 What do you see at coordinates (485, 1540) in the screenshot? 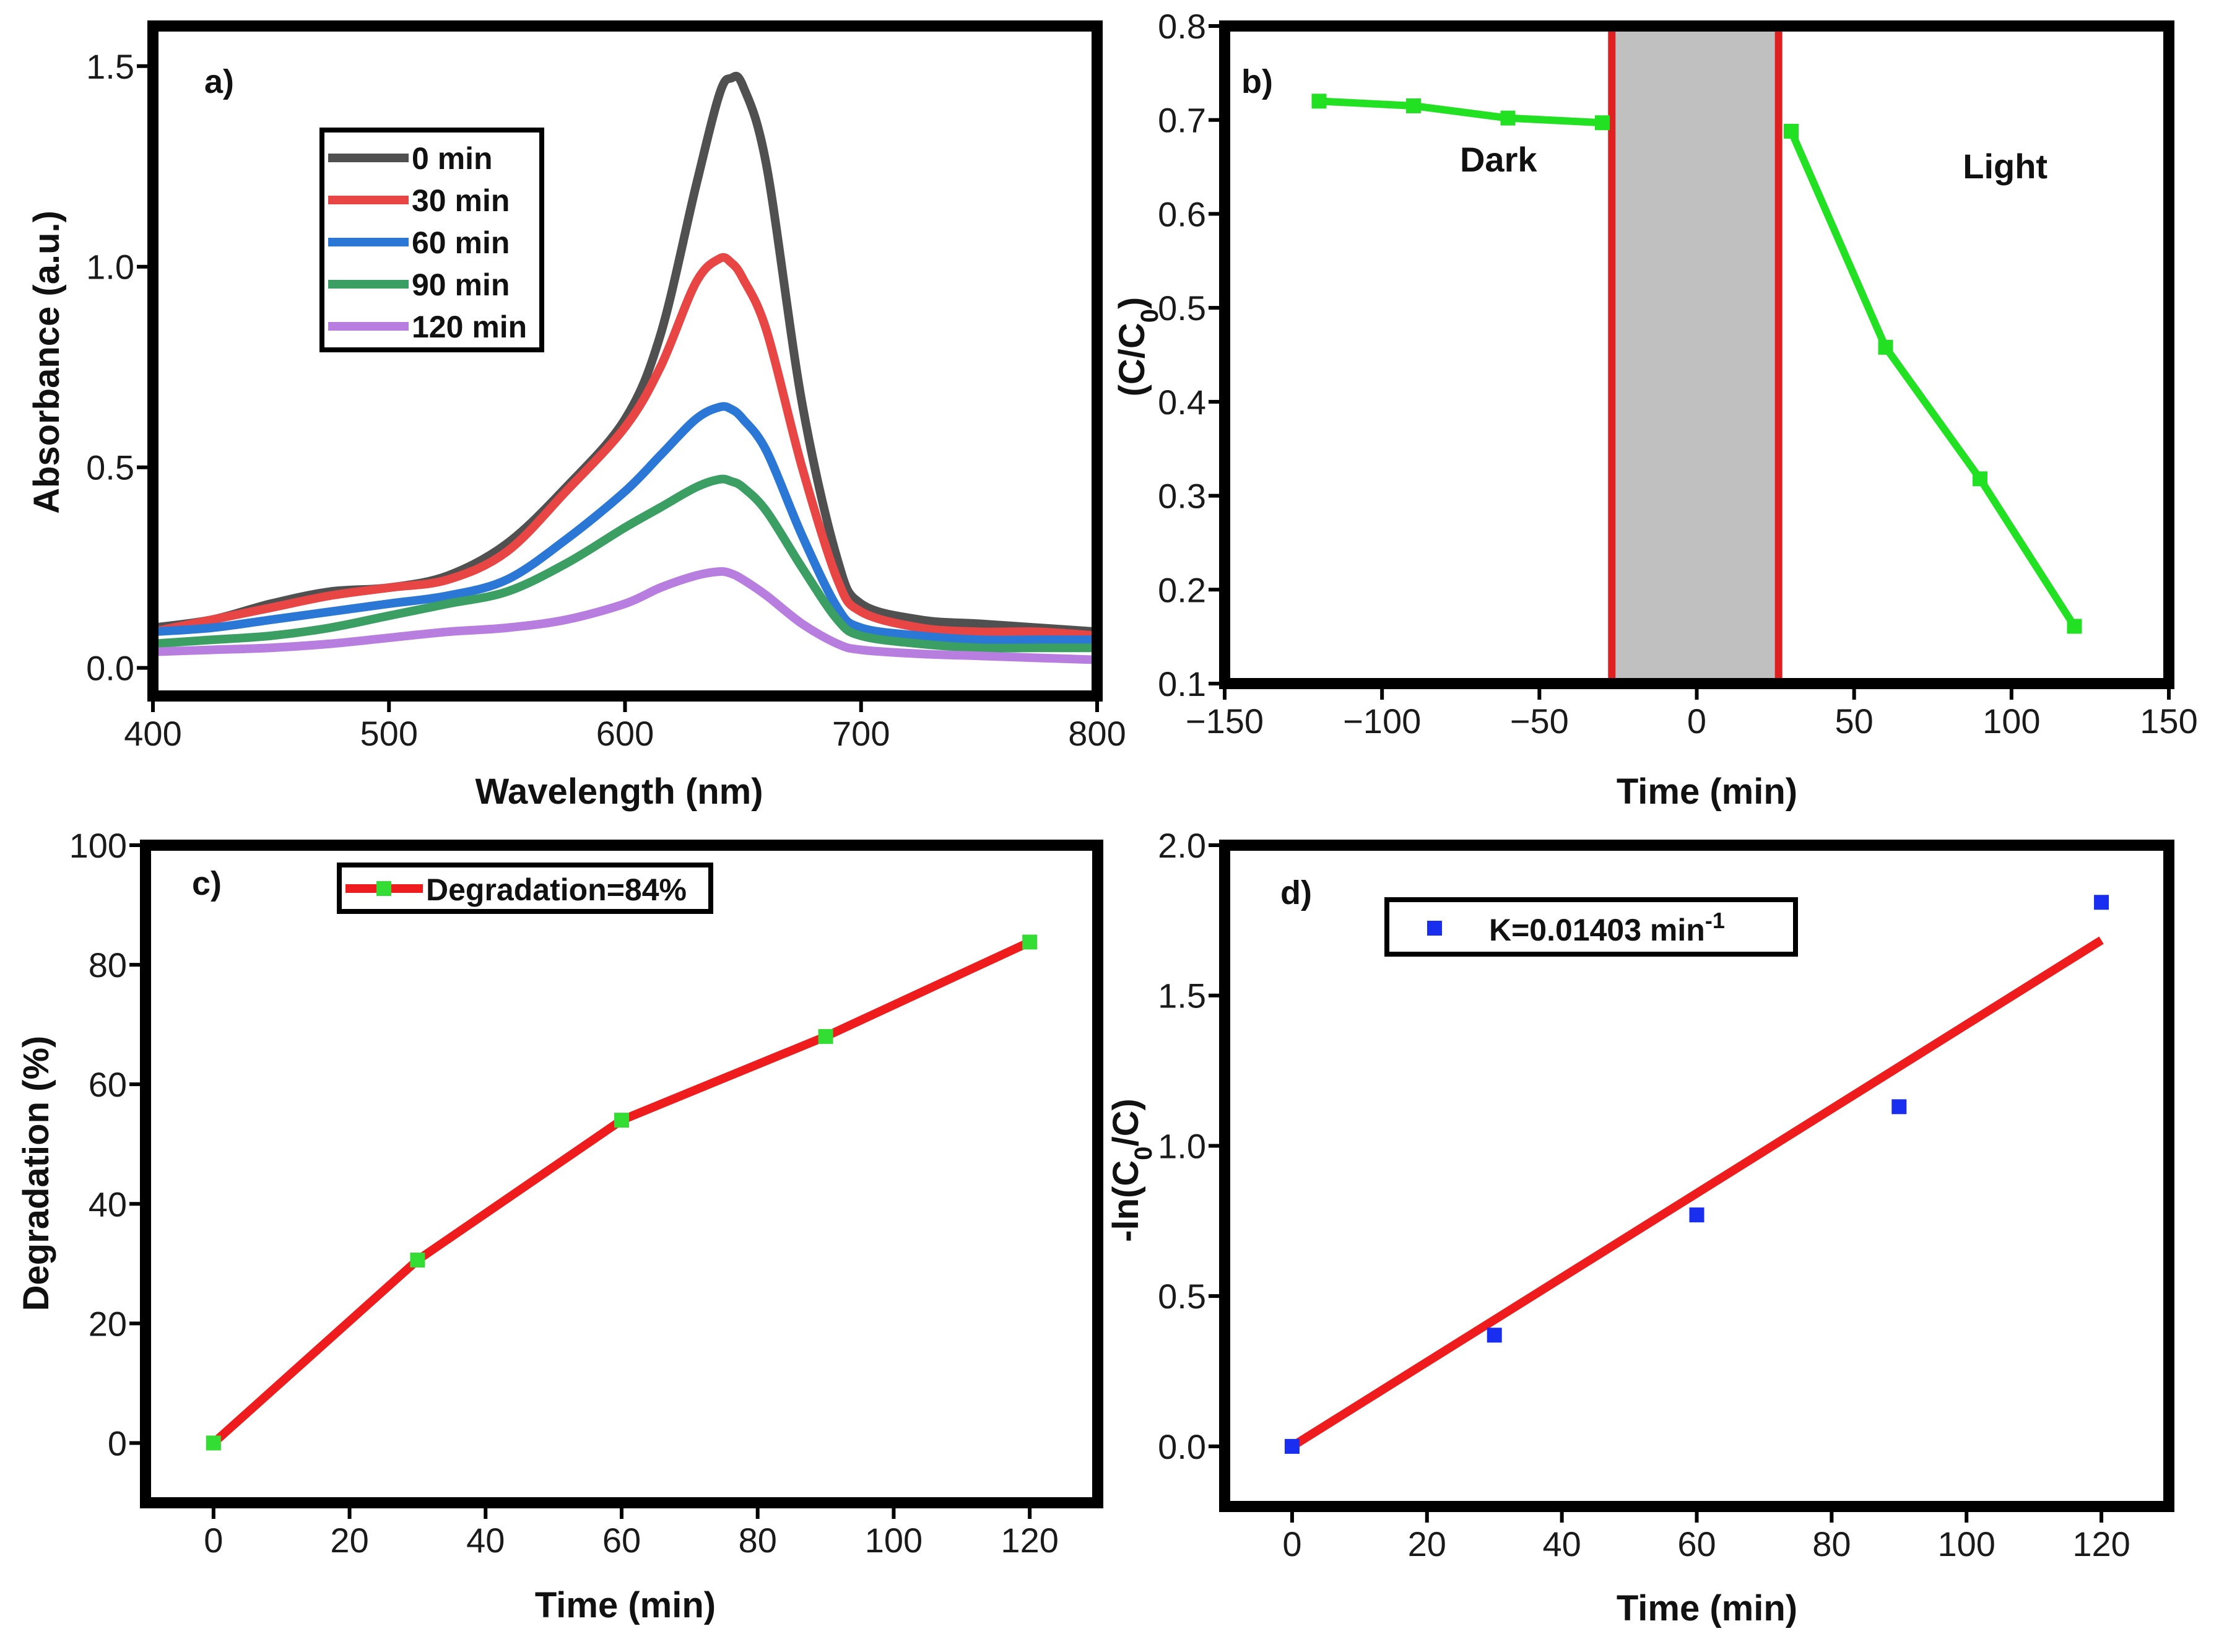
I see `panel-c-x-tick-label: 40` at bounding box center [485, 1540].